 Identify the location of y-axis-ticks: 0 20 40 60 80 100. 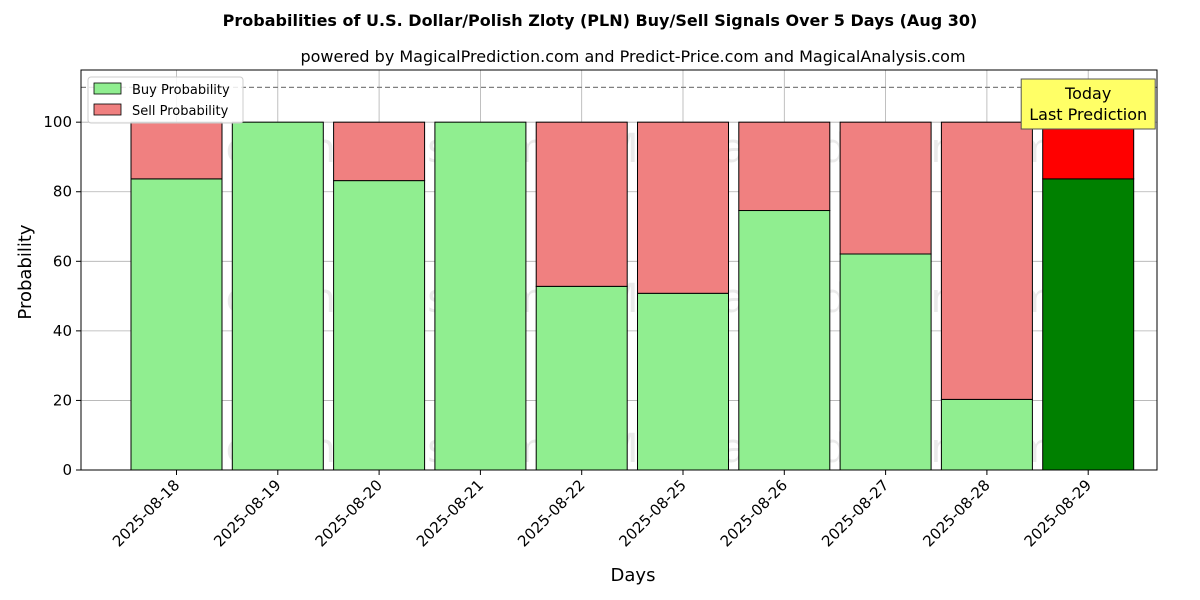
(62, 296).